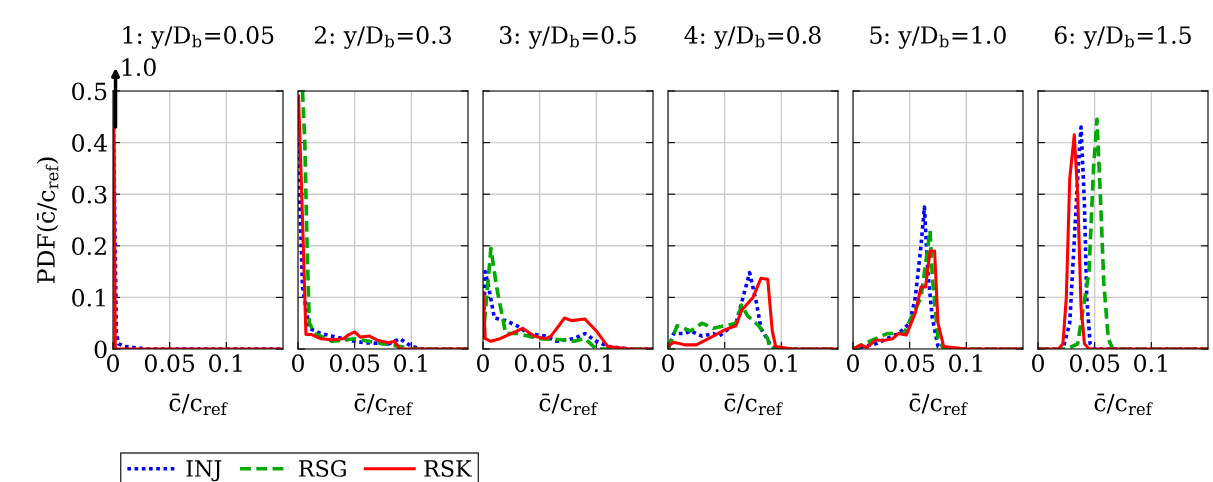 The width and height of the screenshot is (1213, 482). Describe the element at coordinates (752, 37) in the screenshot. I see `chart-title: 4: y/D$_{b}$=0.8` at that location.